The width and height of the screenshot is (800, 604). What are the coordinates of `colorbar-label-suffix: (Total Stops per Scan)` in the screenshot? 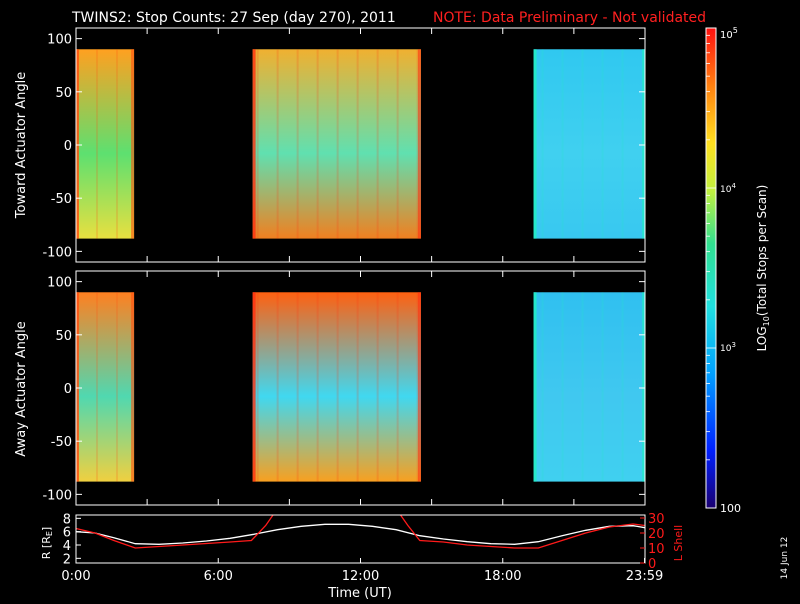 It's located at (762, 250).